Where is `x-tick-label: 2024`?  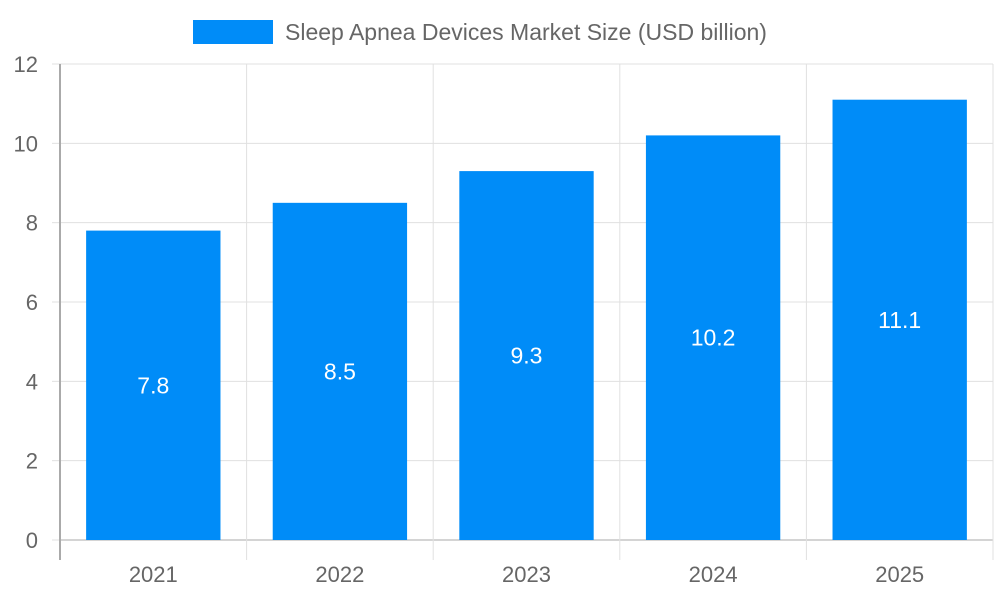 x-tick-label: 2024 is located at coordinates (713, 574).